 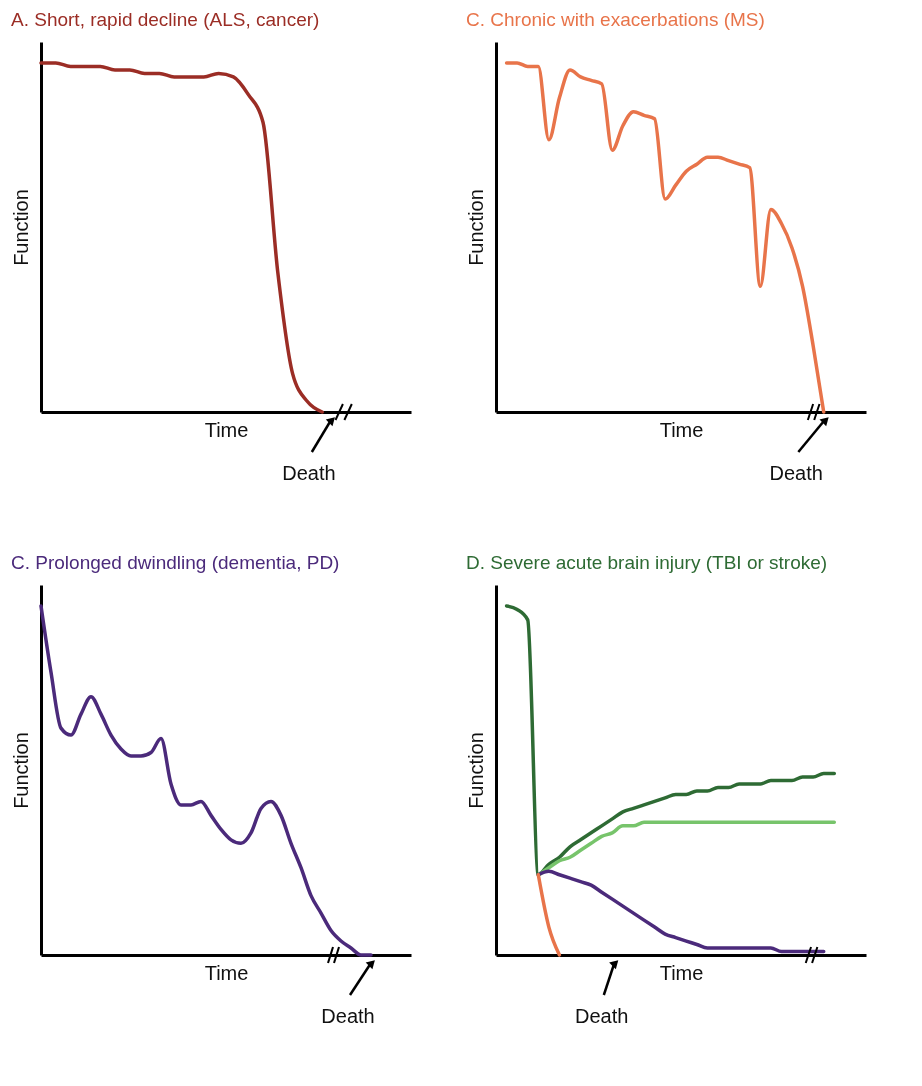 What do you see at coordinates (647, 562) in the screenshot?
I see `chart-title: D. Severe acute brain injury (TBI or stroke)` at bounding box center [647, 562].